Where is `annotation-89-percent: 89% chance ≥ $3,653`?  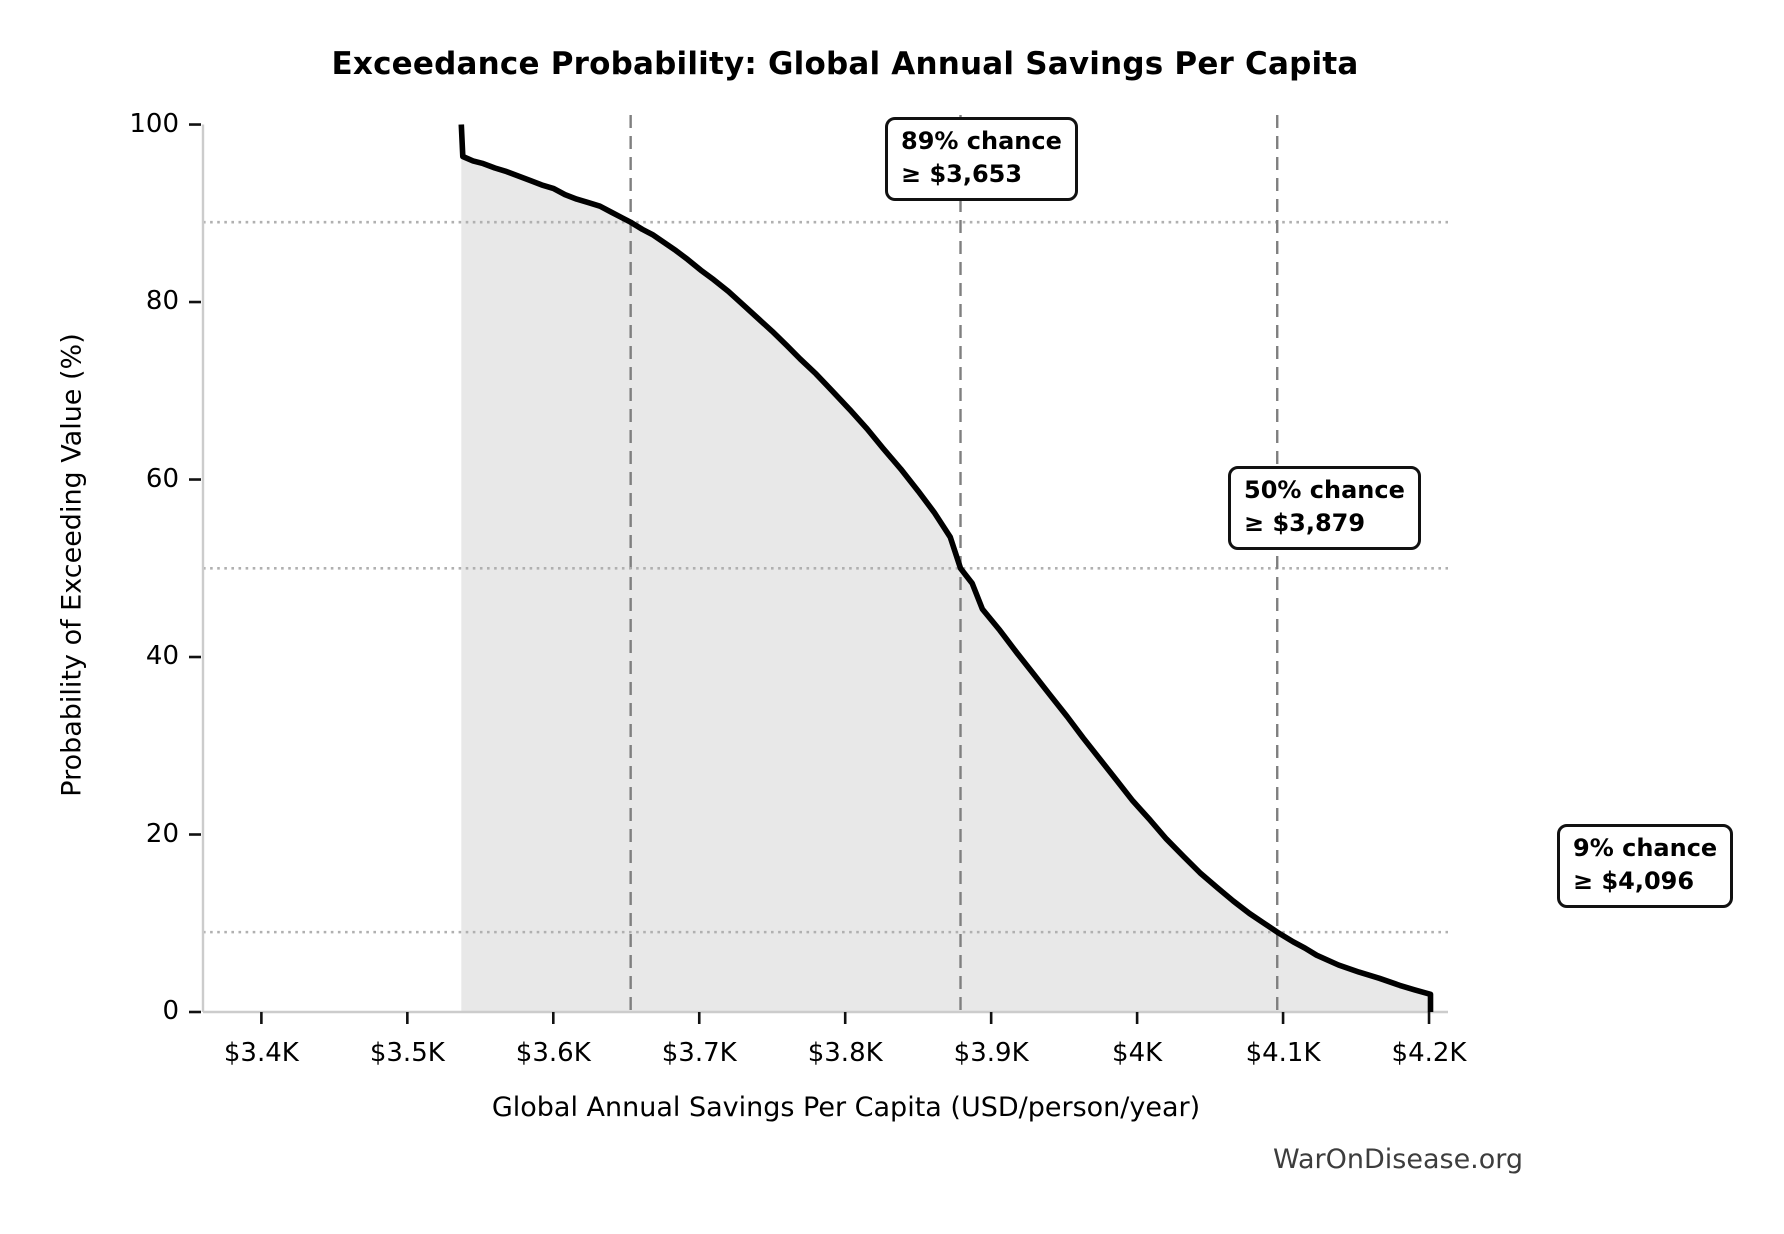
annotation-89-percent: 89% chance ≥ $3,653 is located at coordinates (981, 159).